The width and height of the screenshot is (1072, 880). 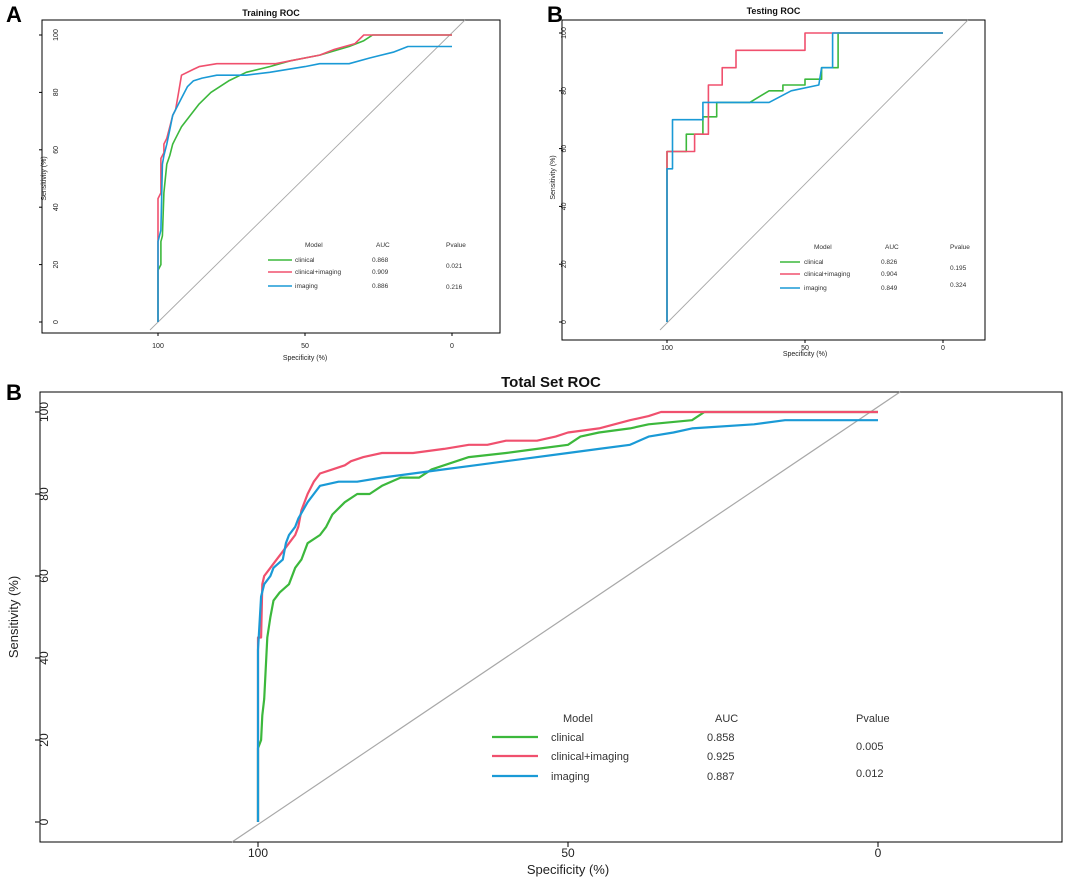 What do you see at coordinates (555, 14) in the screenshot?
I see `panel-letter-b-top: B` at bounding box center [555, 14].